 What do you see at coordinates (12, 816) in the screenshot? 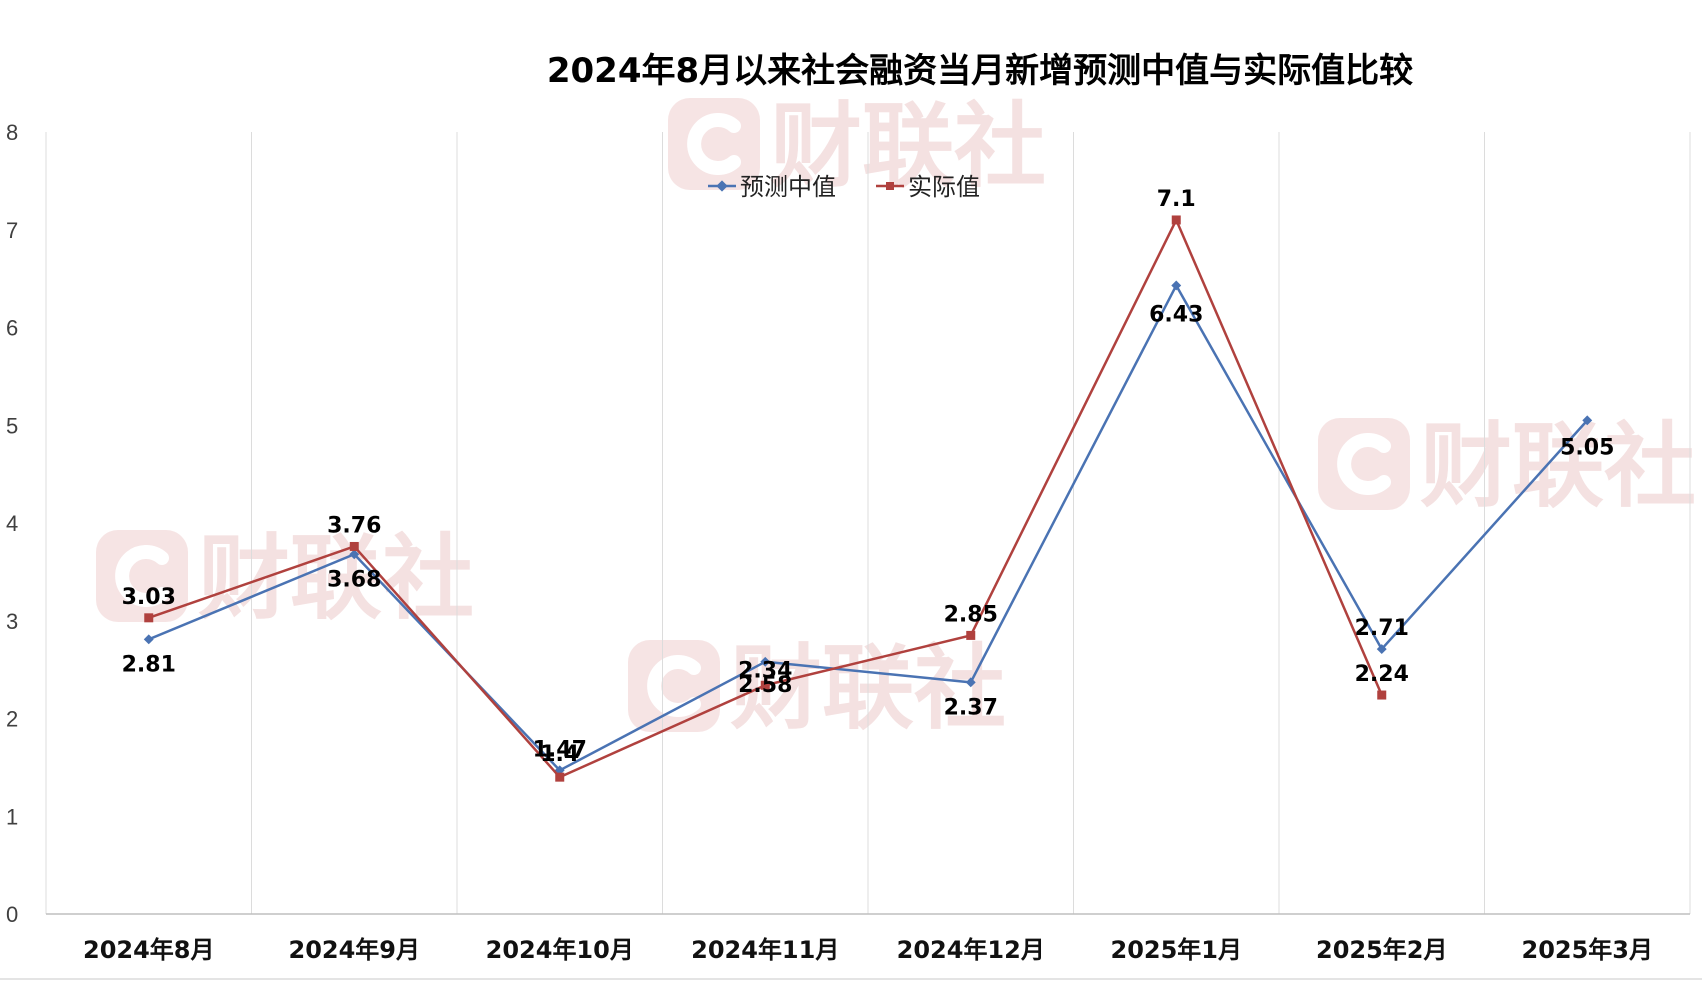
I see `y-tick-label: 1` at bounding box center [12, 816].